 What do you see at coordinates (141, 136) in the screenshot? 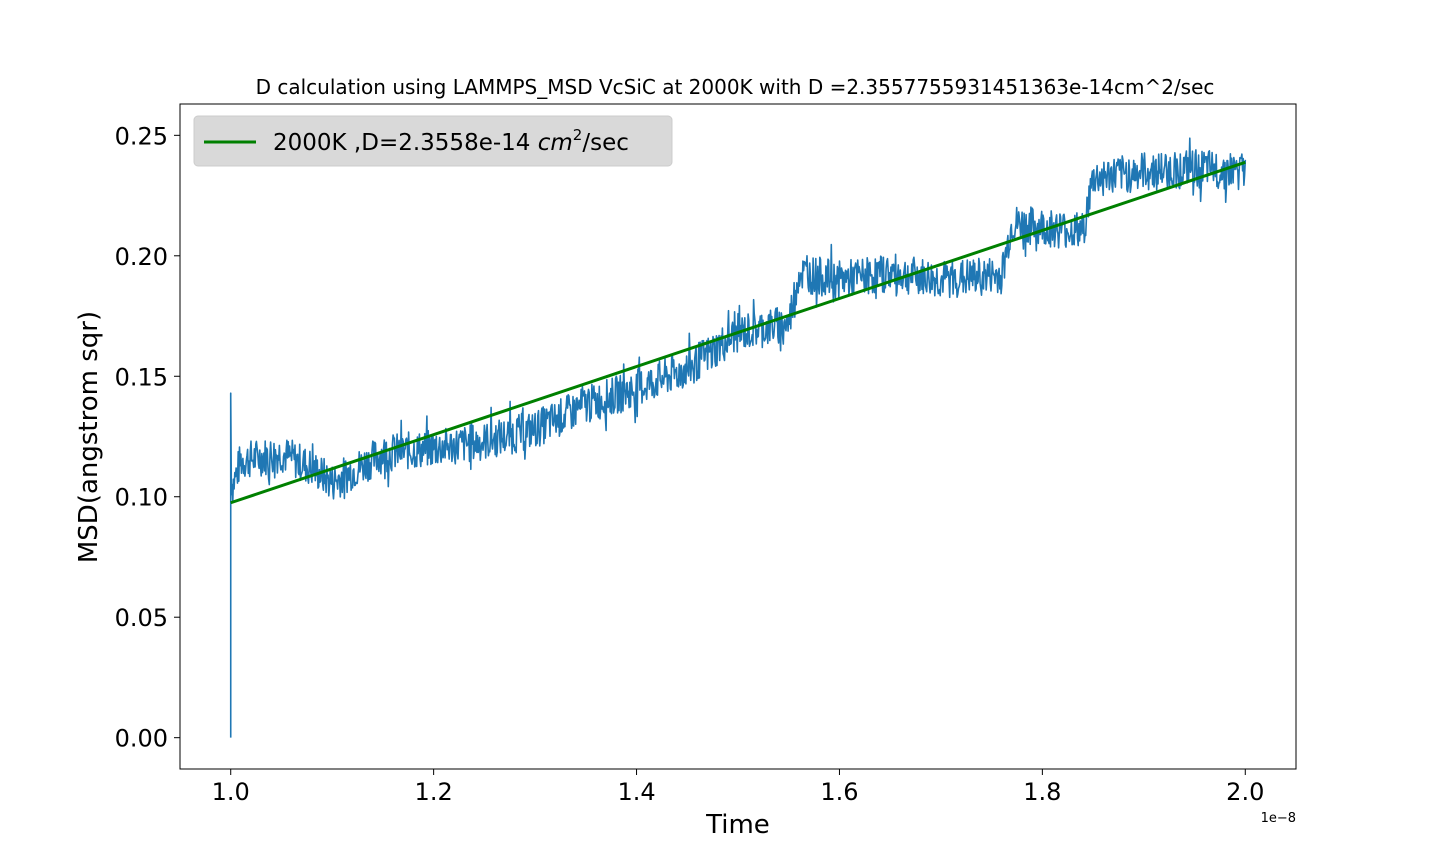
I see `y-tick-label: 0.25` at bounding box center [141, 136].